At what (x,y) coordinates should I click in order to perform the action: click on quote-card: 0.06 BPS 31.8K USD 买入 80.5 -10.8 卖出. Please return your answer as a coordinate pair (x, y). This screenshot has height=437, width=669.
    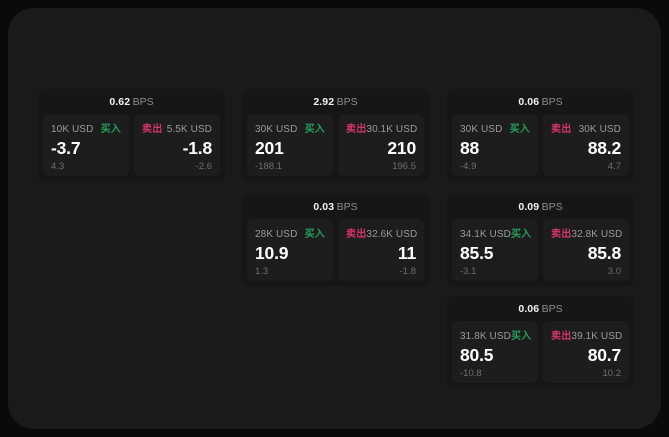
    Looking at the image, I should click on (540, 342).